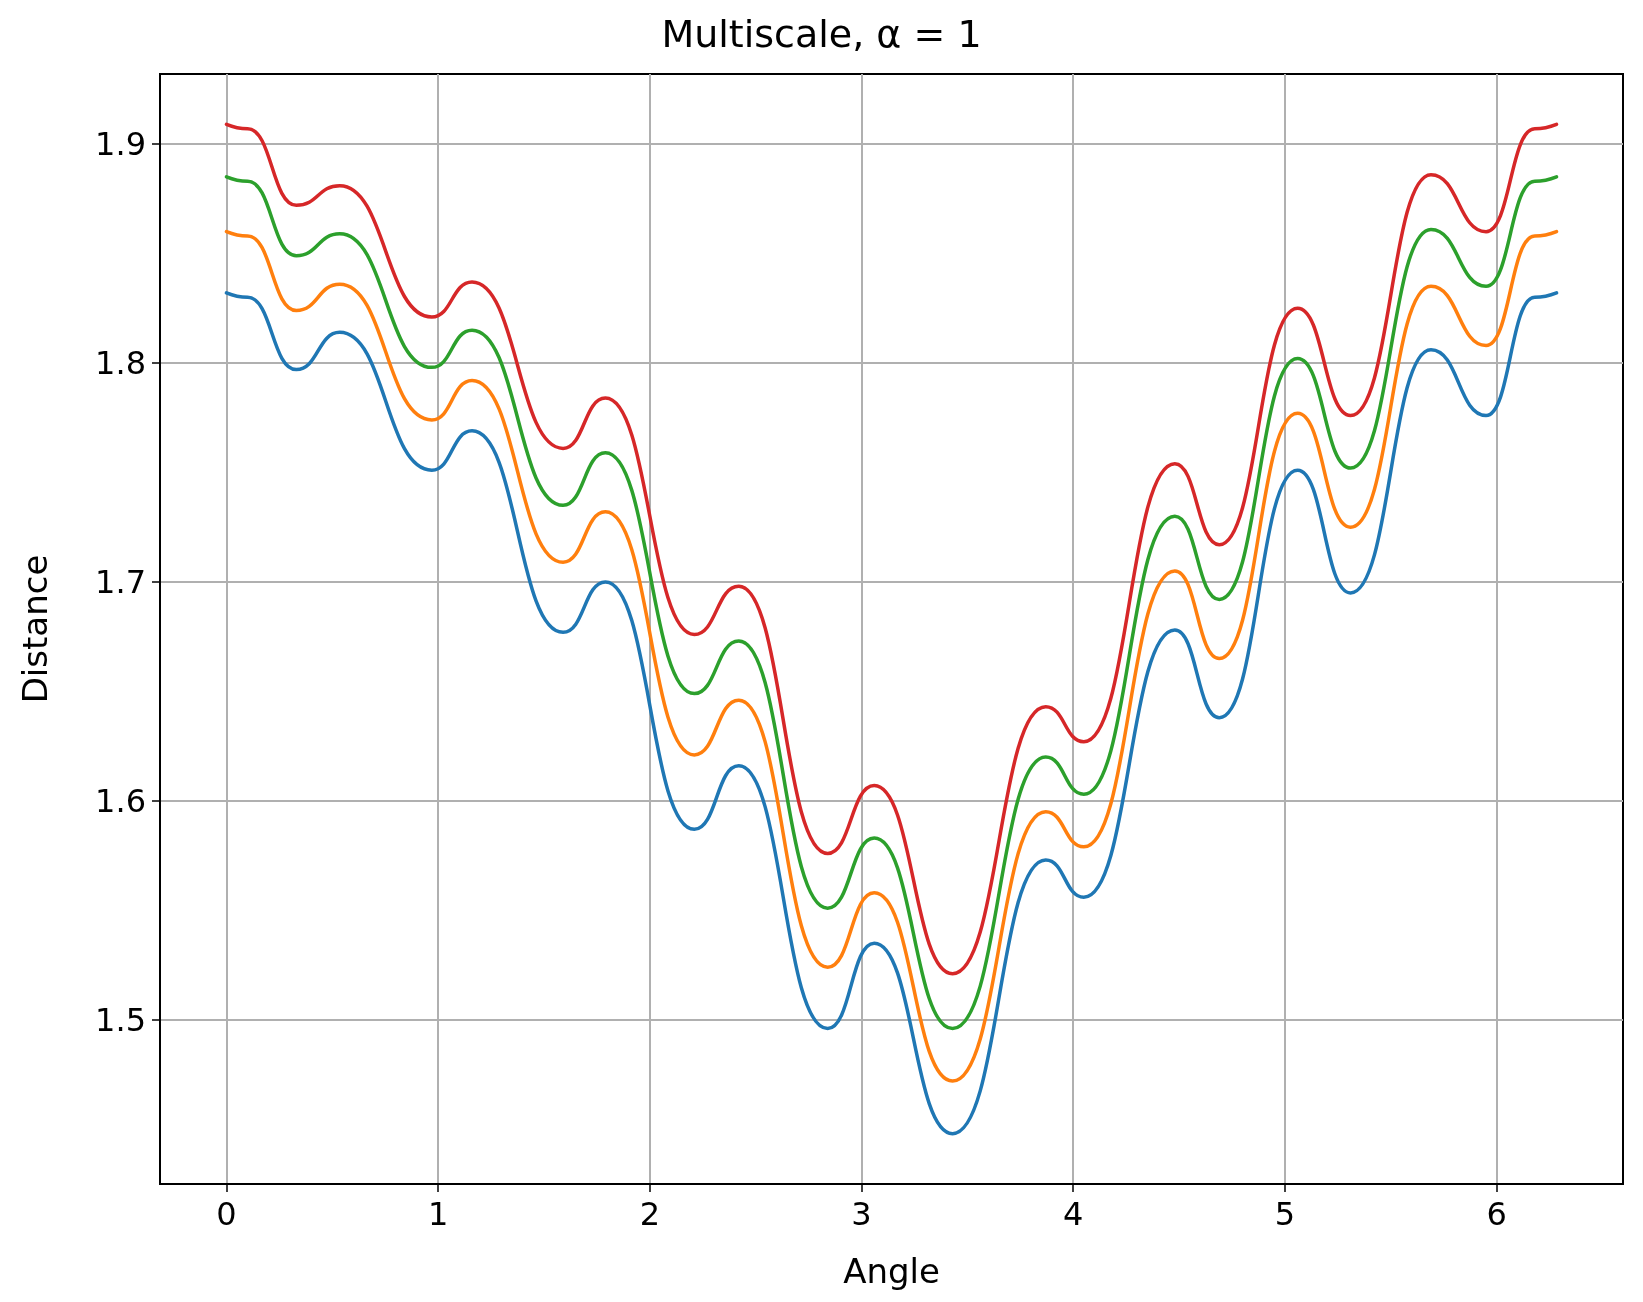  Describe the element at coordinates (1496, 1214) in the screenshot. I see `x-tick-label: 6` at that location.